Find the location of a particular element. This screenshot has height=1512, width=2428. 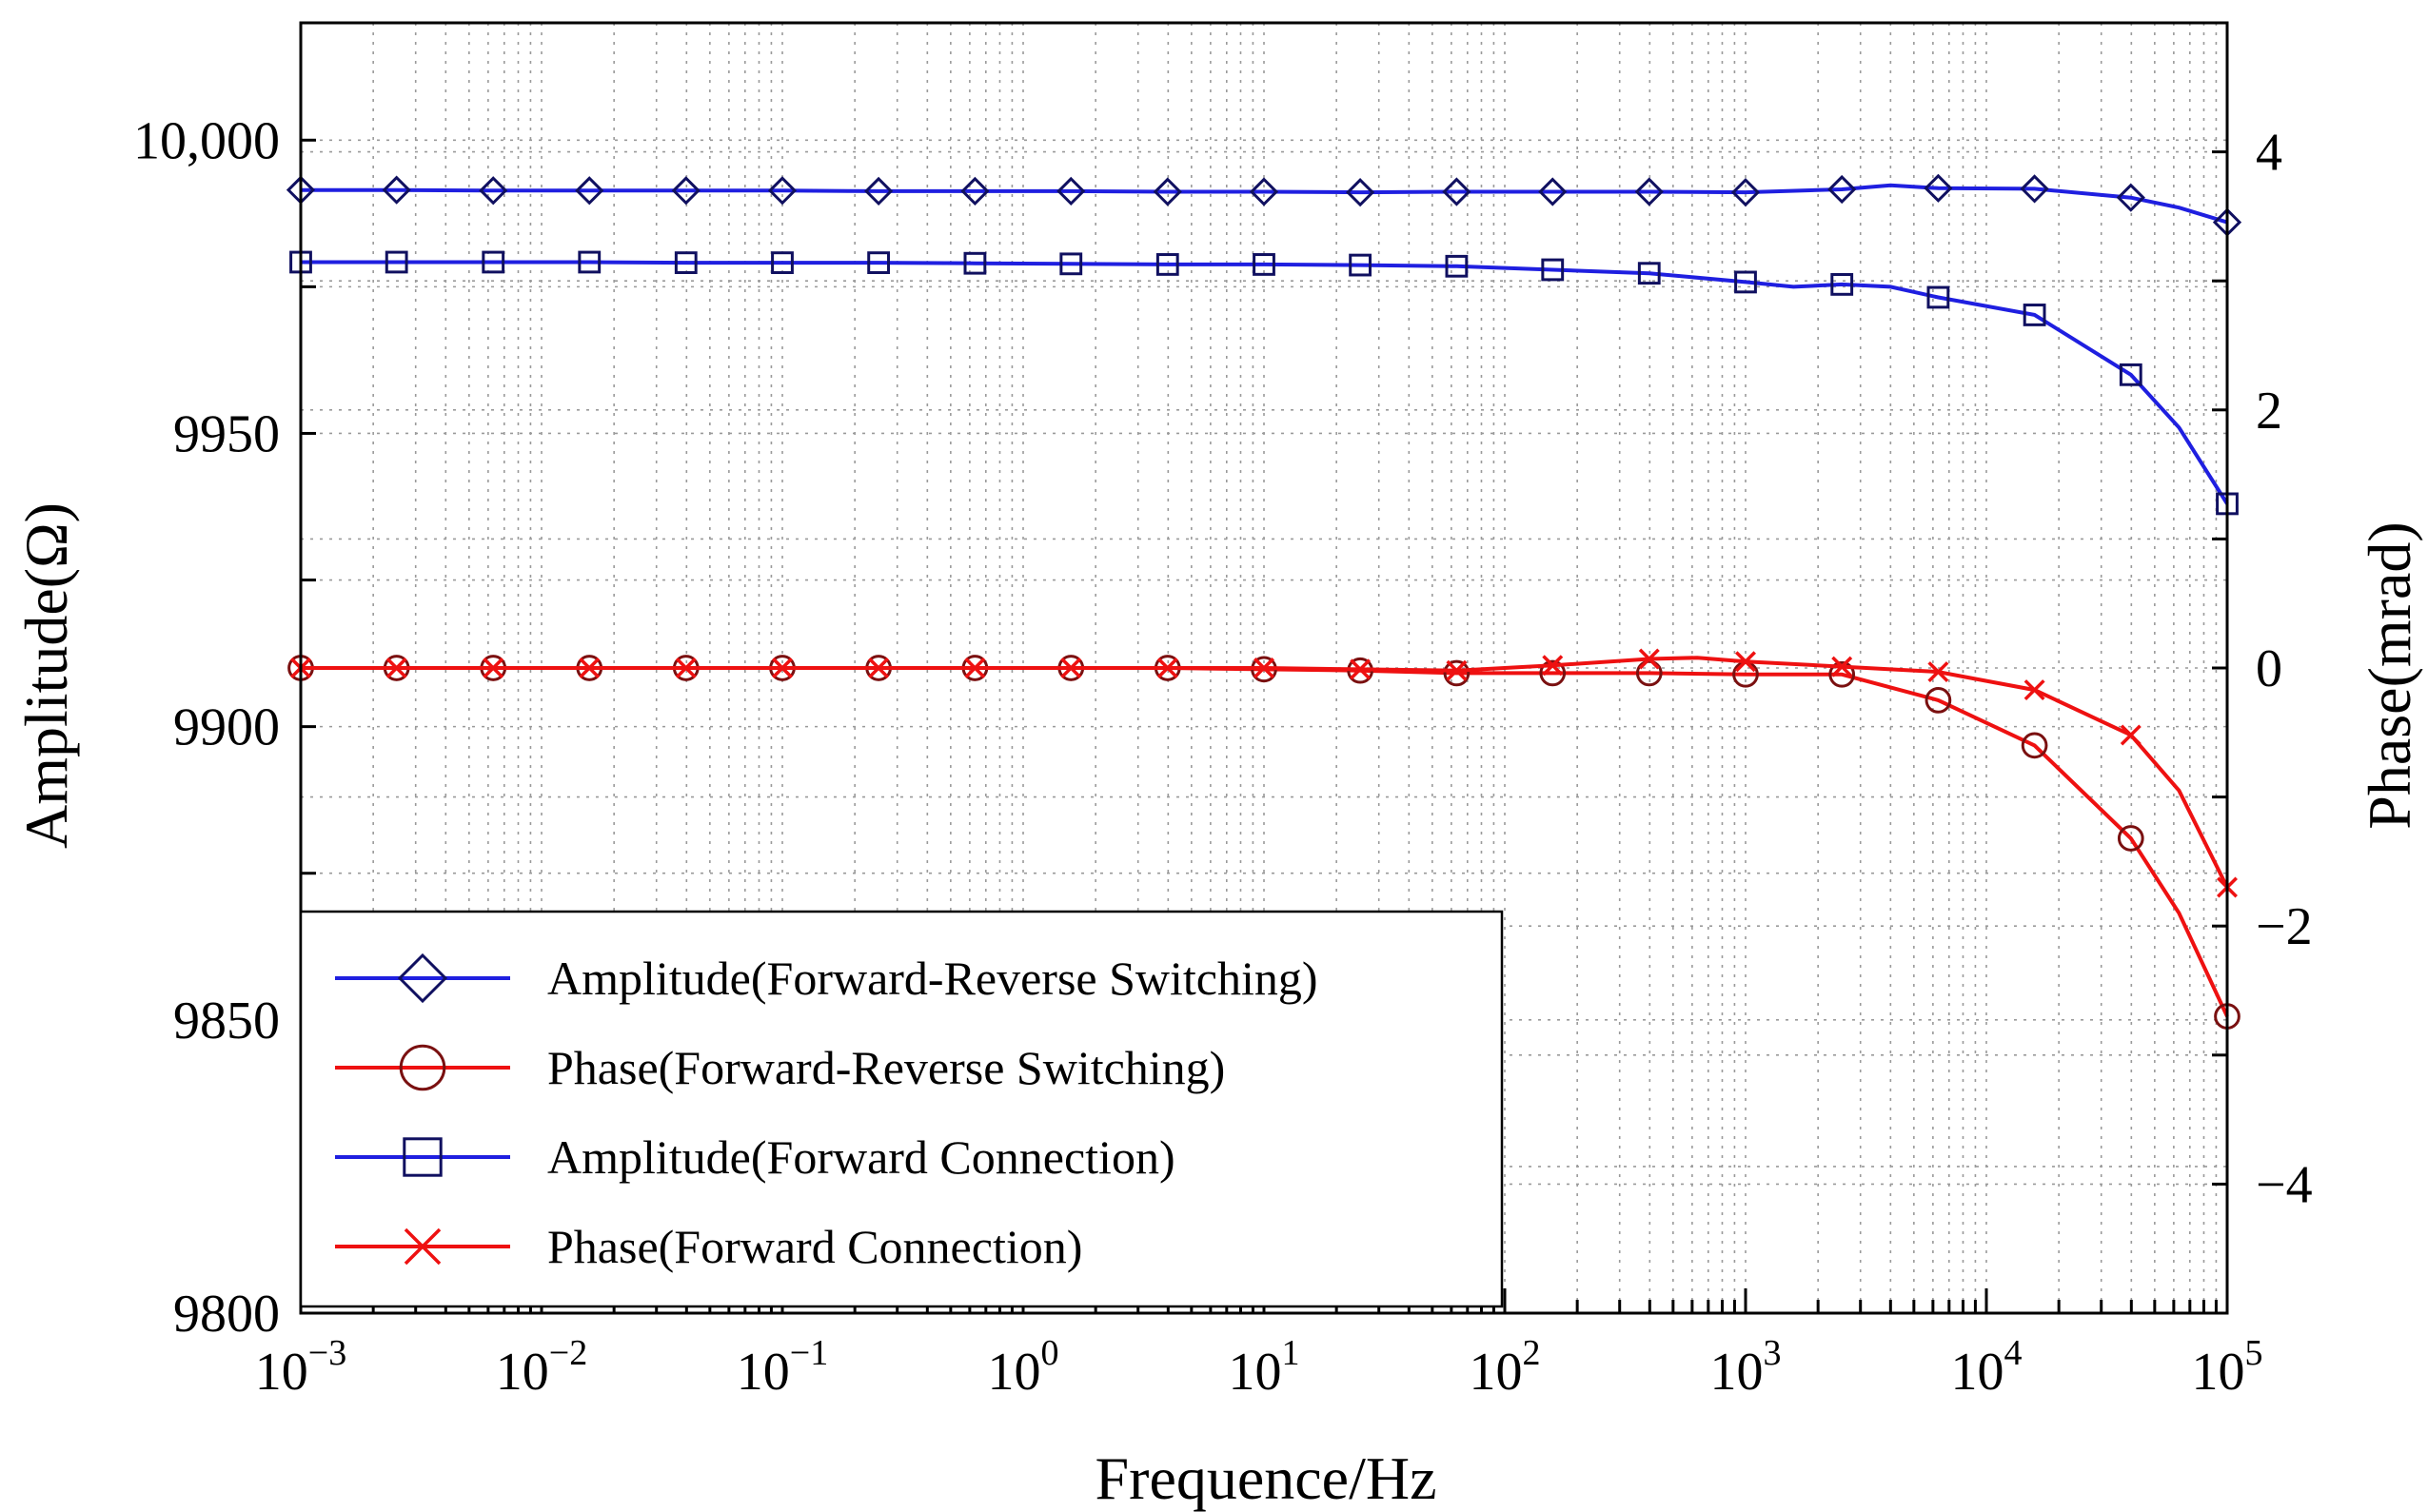

x-tick-label: 10² is located at coordinates (1506, 1367).